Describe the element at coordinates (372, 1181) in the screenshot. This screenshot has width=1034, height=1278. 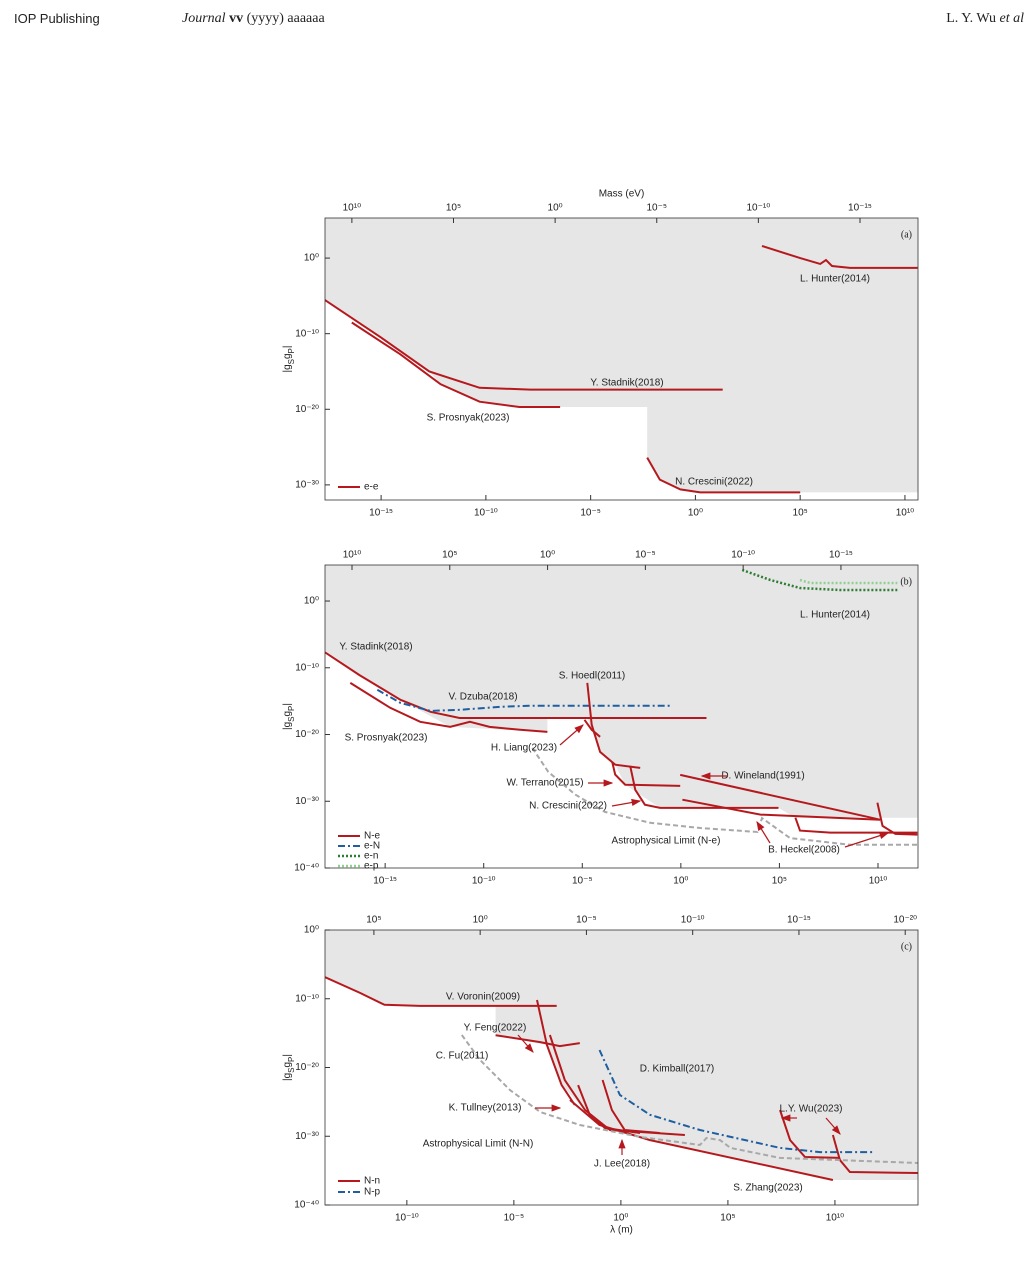
I see `legend-label: N-n` at that location.